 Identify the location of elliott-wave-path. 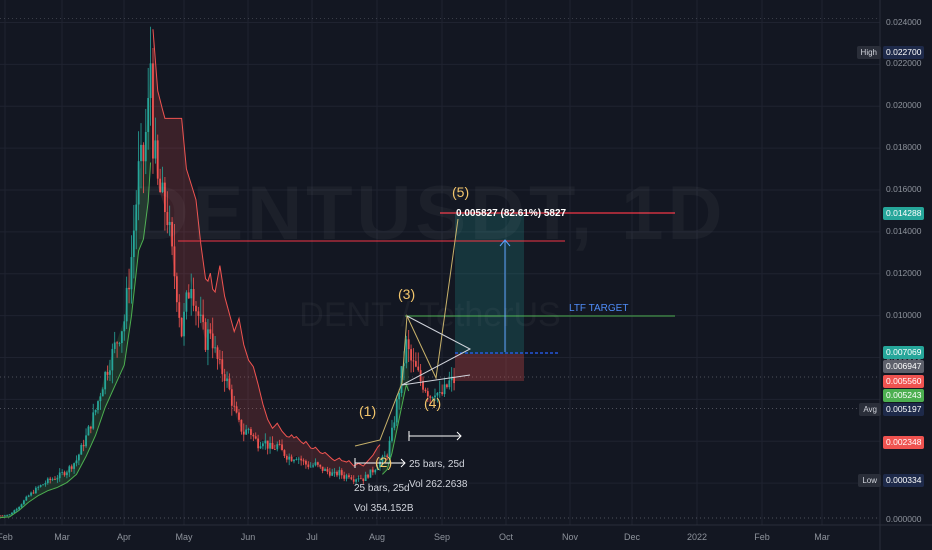
(406, 332).